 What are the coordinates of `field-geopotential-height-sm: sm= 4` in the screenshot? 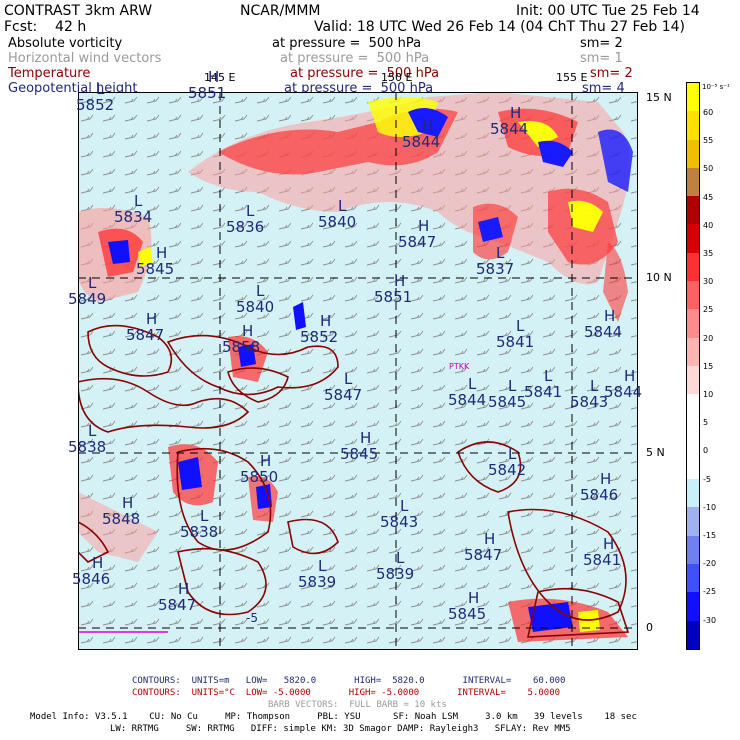 It's located at (603, 88).